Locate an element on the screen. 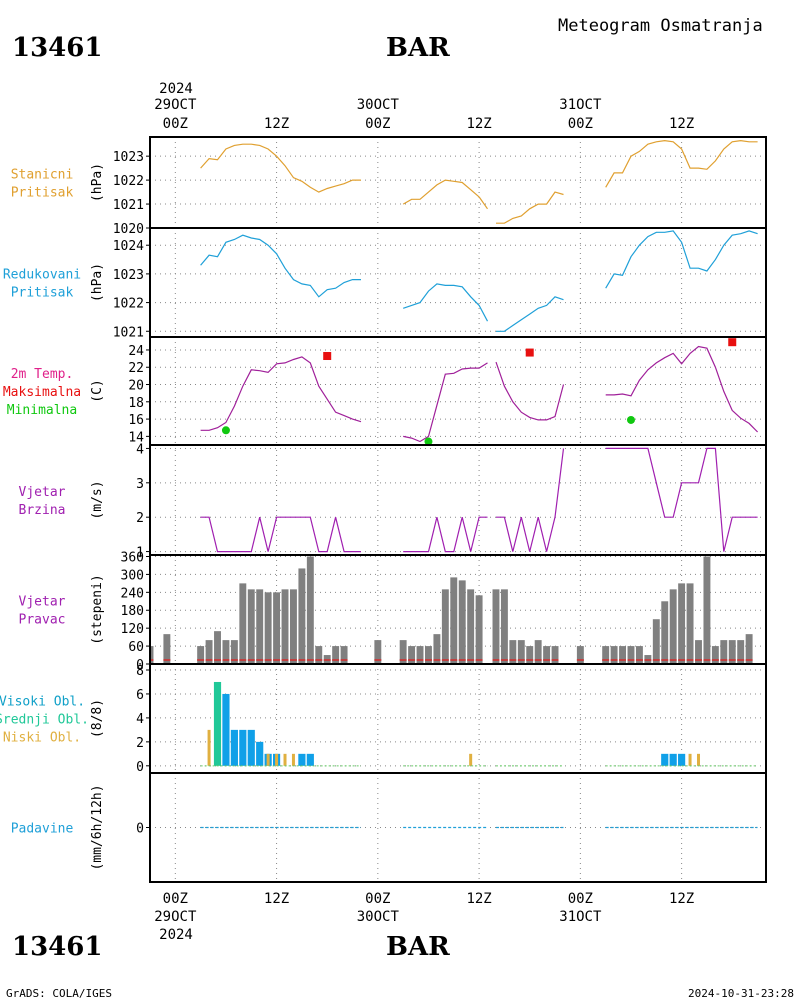 The height and width of the screenshot is (1004, 800). footer-station: 13461 is located at coordinates (57, 947).